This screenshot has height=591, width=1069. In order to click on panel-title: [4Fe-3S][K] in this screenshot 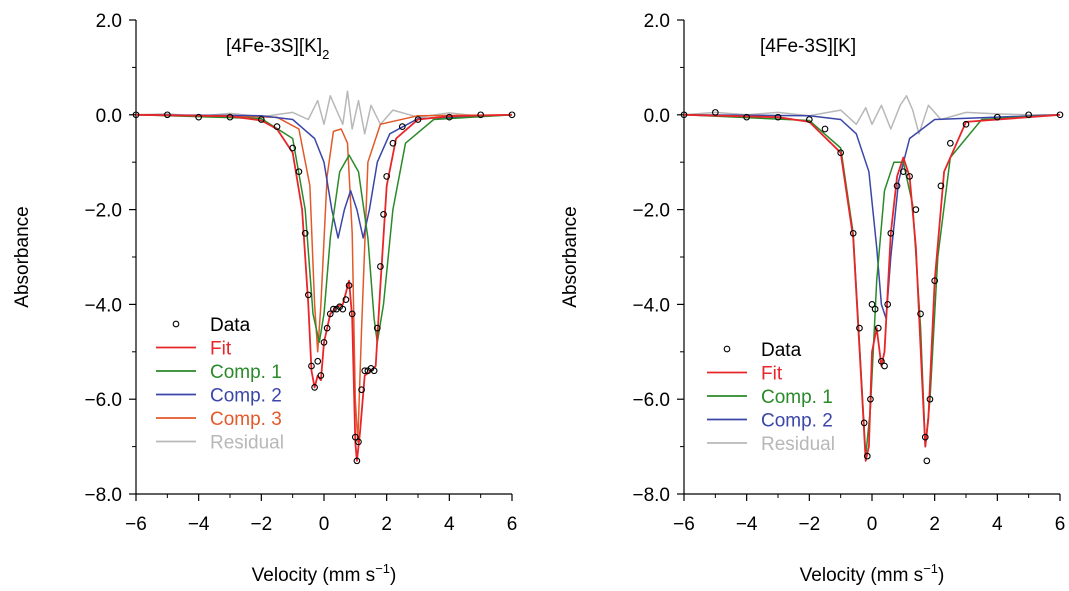, I will do `click(808, 46)`.